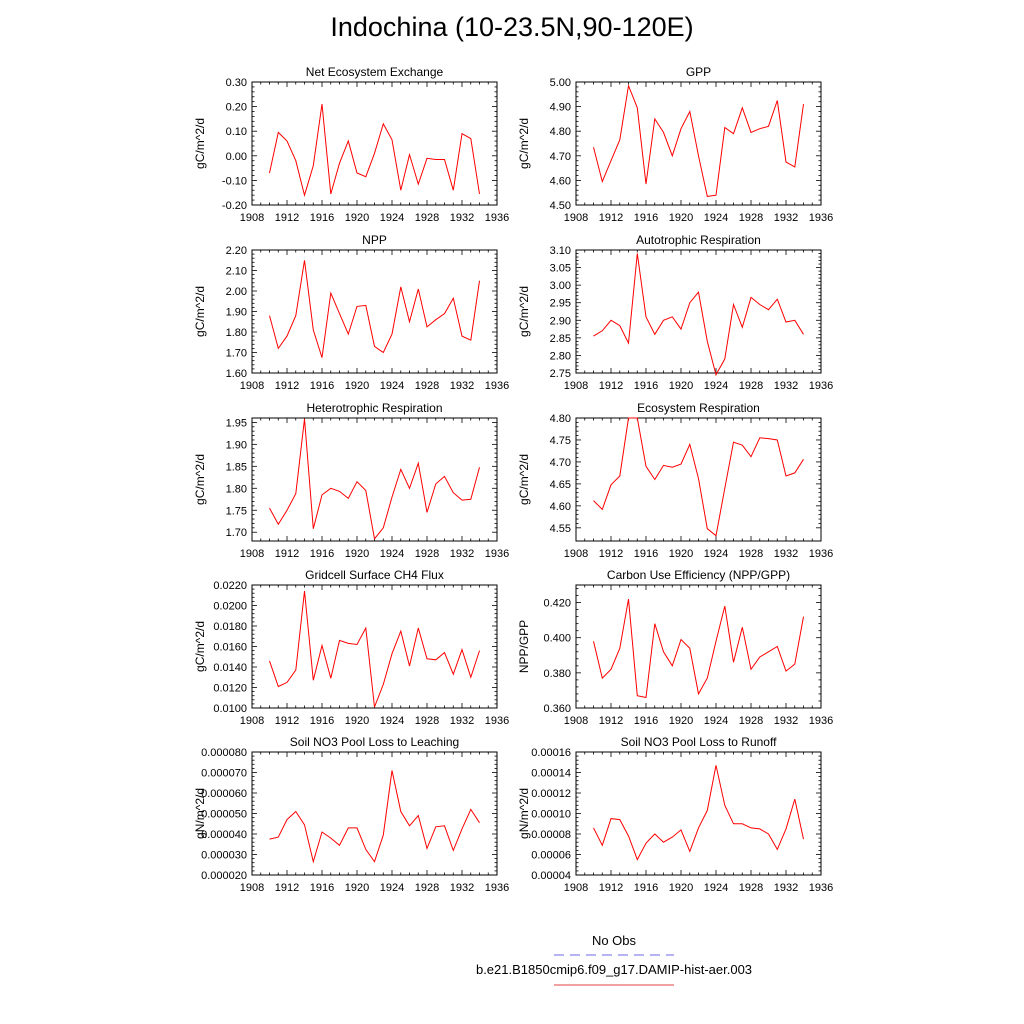 The height and width of the screenshot is (1024, 1024). Describe the element at coordinates (236, 533) in the screenshot. I see `panel-heterotrophic-respiration-ytick-label: 1.70` at that location.